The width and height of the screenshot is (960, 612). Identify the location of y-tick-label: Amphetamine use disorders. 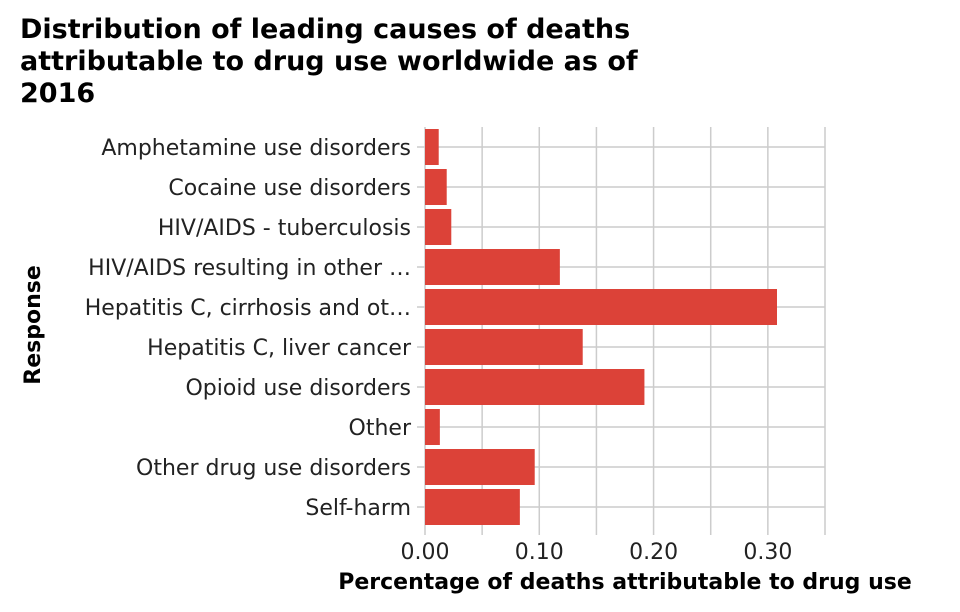
(256, 148).